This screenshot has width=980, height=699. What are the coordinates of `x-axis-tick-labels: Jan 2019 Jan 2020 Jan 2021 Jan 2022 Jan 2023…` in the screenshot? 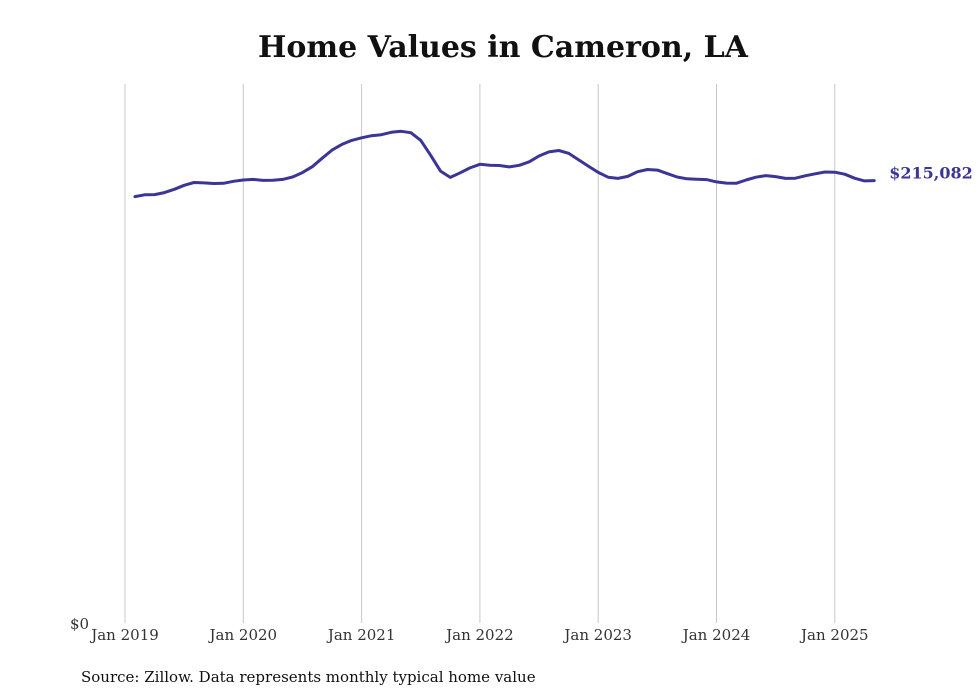 It's located at (478, 635).